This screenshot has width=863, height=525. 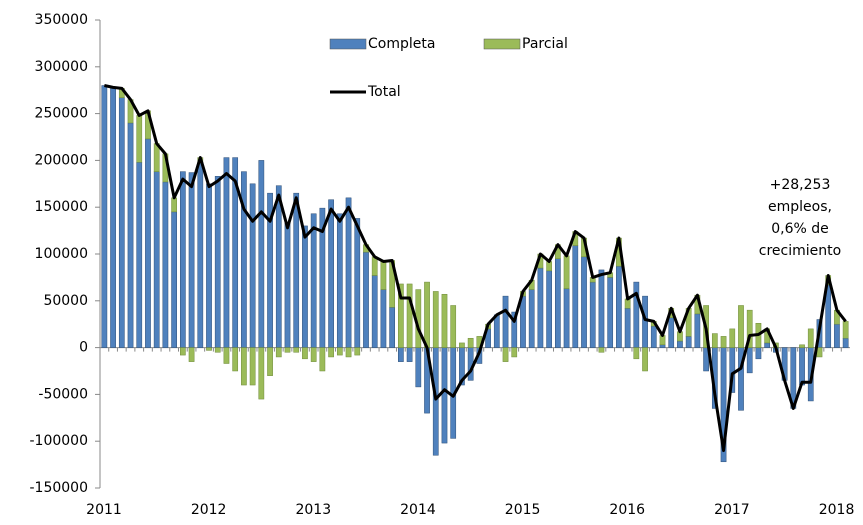 I want to click on legend-label: Parcial, so click(x=545, y=44).